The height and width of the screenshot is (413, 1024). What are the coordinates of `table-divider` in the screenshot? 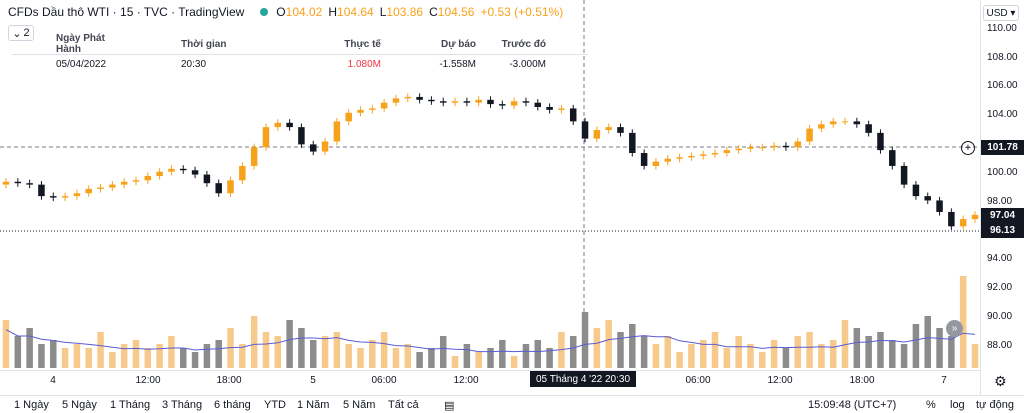 It's located at (300, 54).